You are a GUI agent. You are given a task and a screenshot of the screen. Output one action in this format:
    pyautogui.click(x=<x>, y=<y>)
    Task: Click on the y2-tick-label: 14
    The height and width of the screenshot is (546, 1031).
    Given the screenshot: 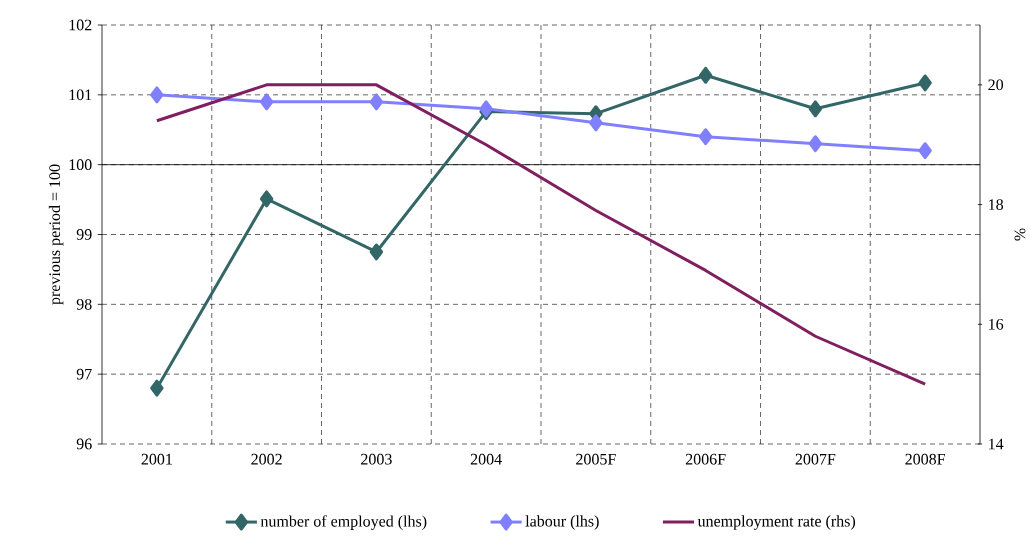 What is the action you would take?
    pyautogui.click(x=996, y=444)
    